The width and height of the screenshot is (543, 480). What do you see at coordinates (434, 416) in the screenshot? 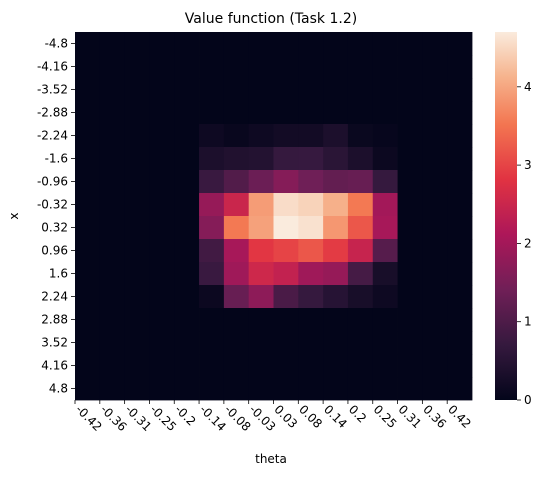
I see `x-tick-label: 0.36` at bounding box center [434, 416].